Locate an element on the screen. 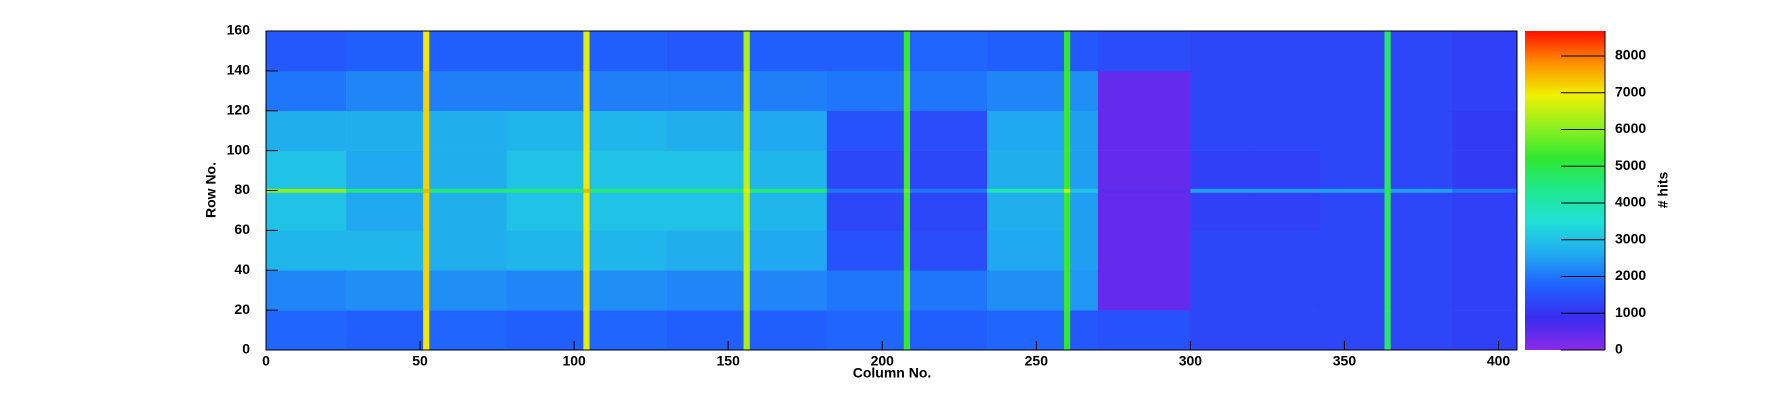 Image resolution: width=1784 pixels, height=417 pixels. y-tick-label: 120 is located at coordinates (239, 109).